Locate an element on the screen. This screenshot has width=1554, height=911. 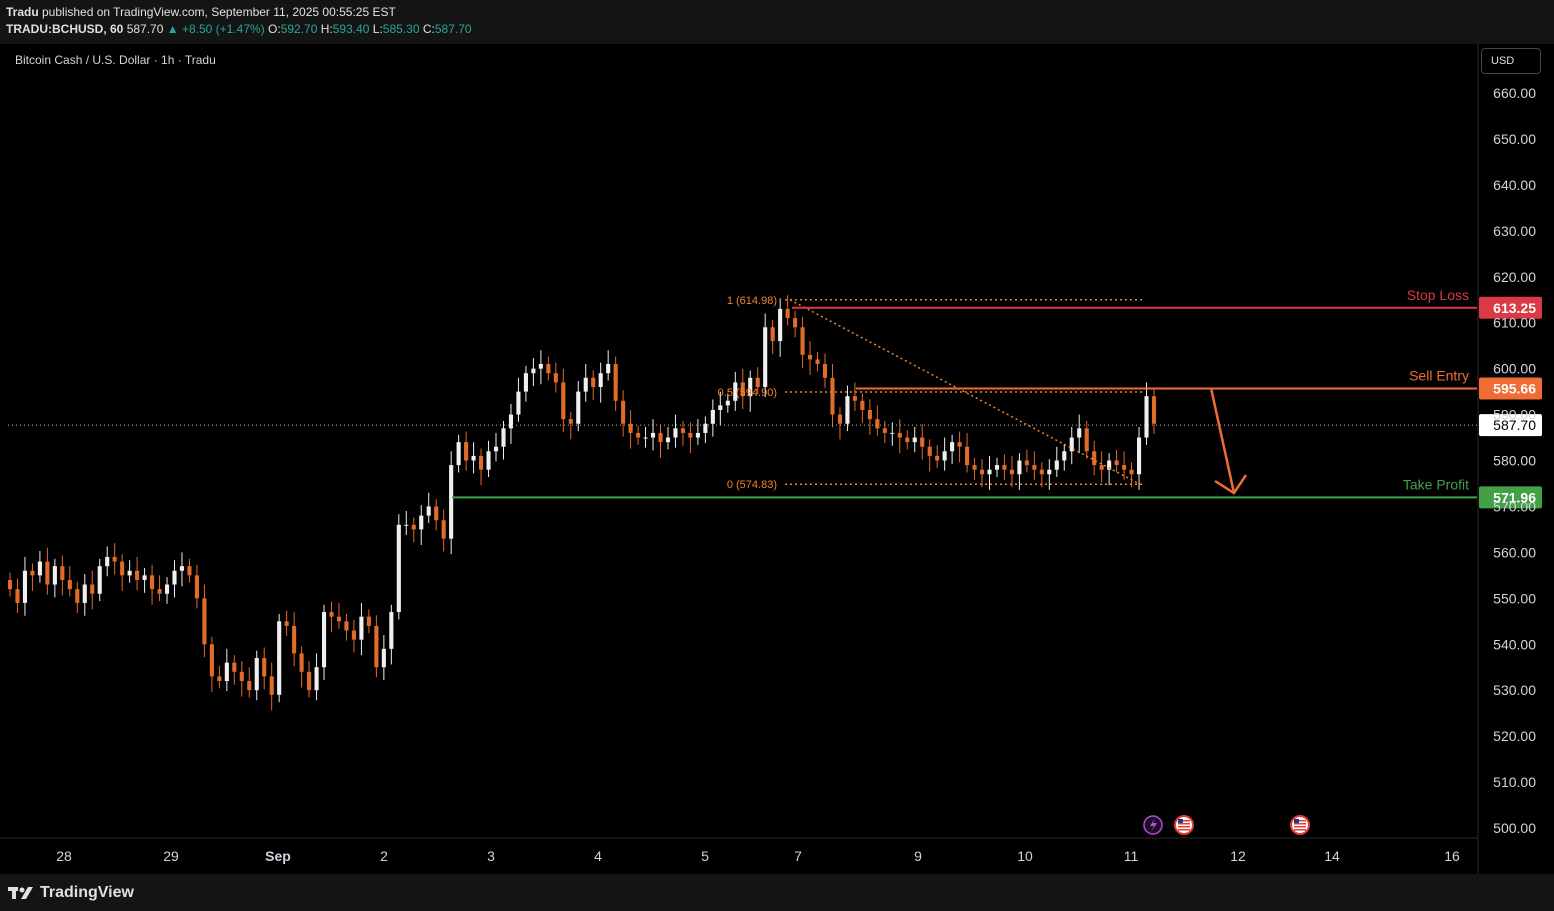
y-tick-label: 540.00 is located at coordinates (1514, 644).